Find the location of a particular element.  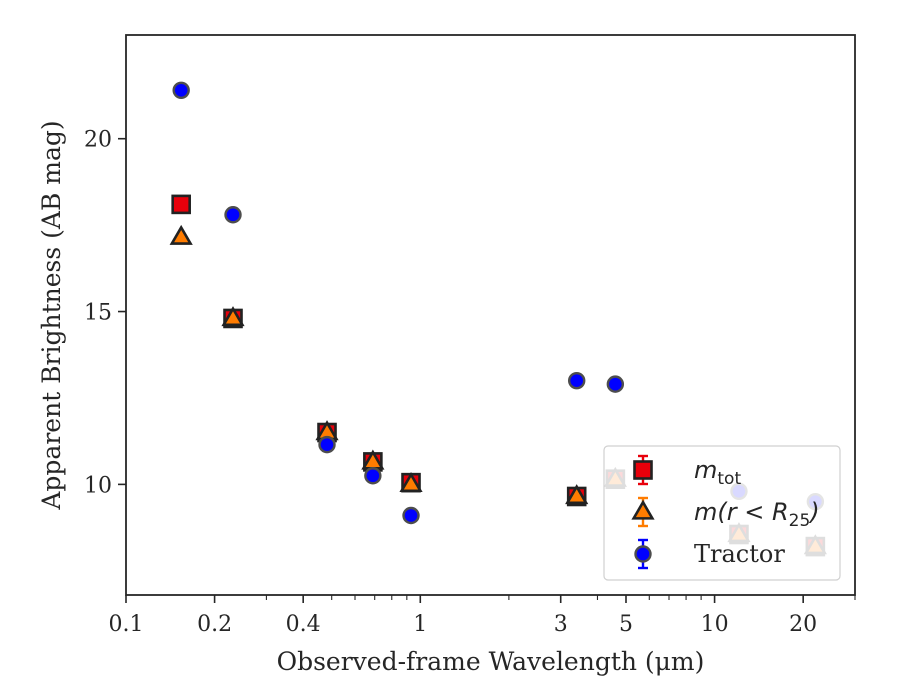

y-tick-label: 20 is located at coordinates (98, 140).